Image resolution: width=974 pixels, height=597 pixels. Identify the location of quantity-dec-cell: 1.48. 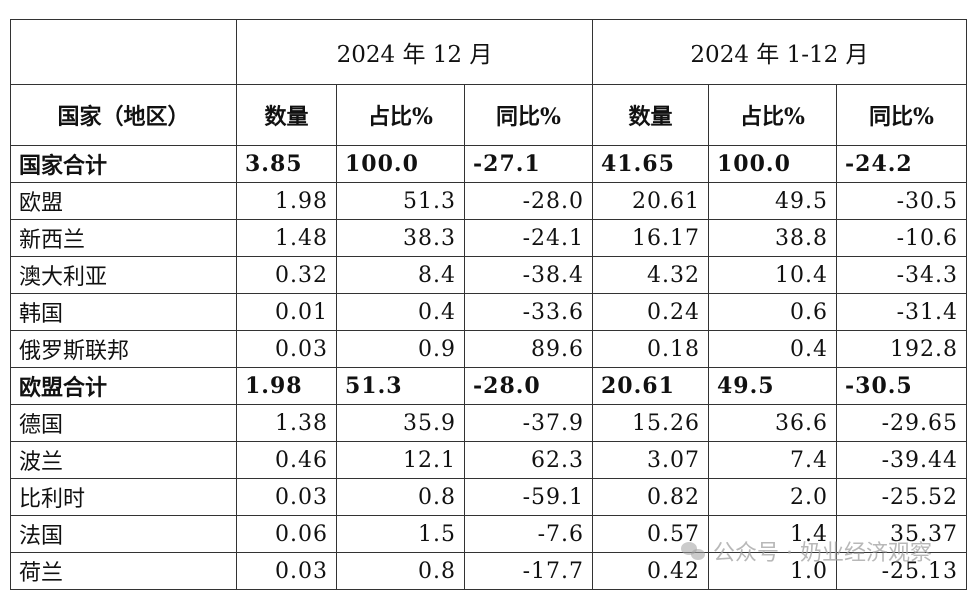
(286, 238).